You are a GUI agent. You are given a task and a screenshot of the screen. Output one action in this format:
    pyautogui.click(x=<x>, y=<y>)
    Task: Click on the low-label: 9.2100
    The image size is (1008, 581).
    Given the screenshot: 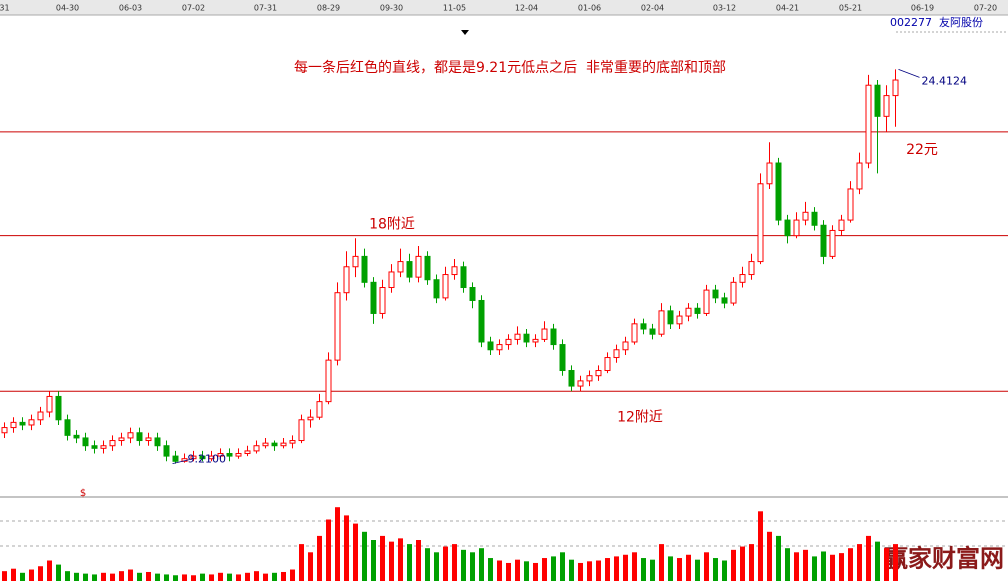 What is the action you would take?
    pyautogui.click(x=207, y=459)
    